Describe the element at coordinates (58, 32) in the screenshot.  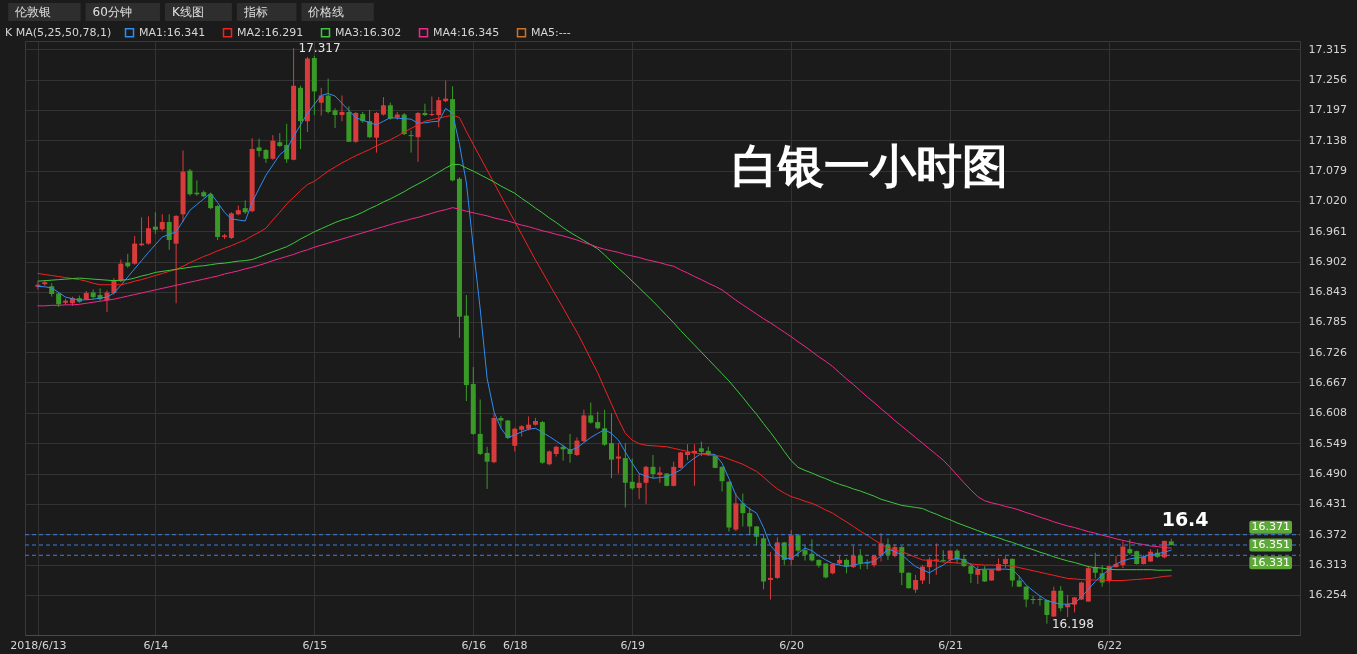
I see `legend-title: K MA(5,25,50,78,1)` at that location.